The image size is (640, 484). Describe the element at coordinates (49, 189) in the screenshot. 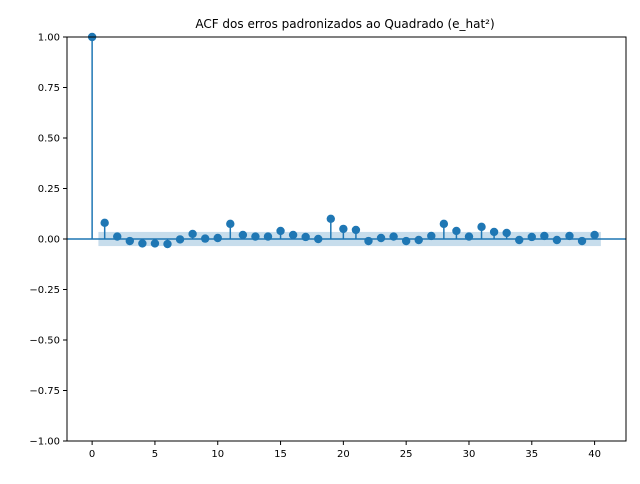

I see `y-tick-label: 0.25` at that location.